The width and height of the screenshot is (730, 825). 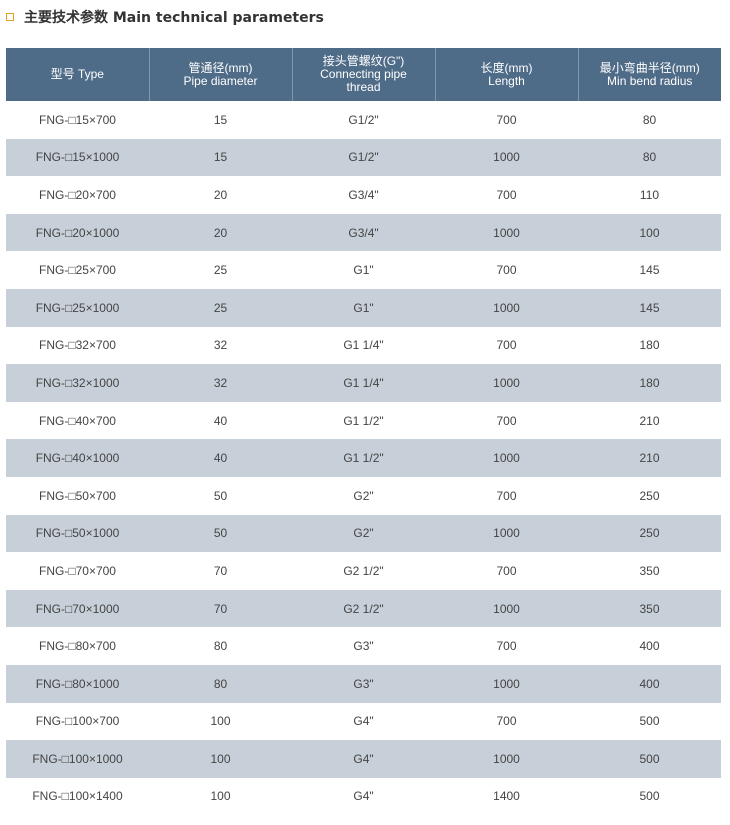 I want to click on cell-pipe-diameter: 25, so click(x=220, y=307).